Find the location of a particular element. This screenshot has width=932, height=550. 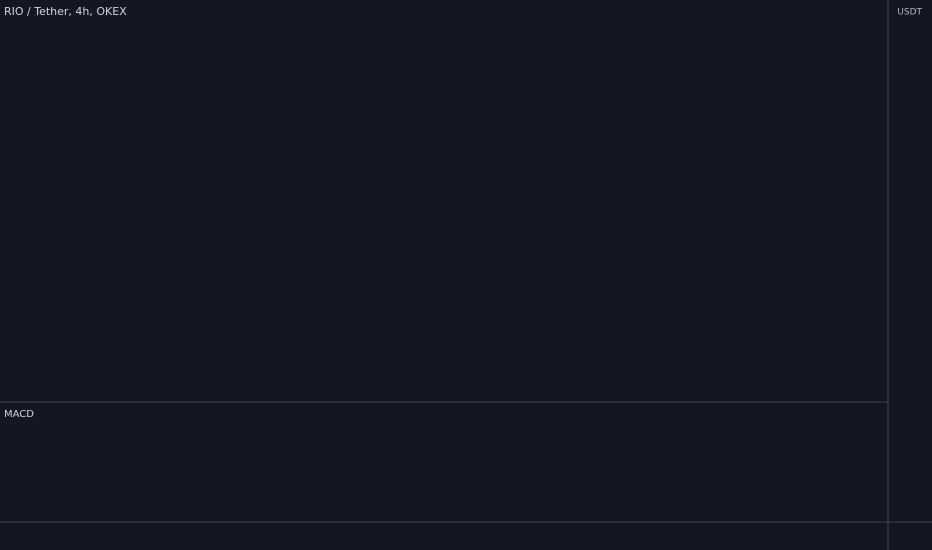

chart-title: RIO / Tether, 4h, OKEX is located at coordinates (65, 11).